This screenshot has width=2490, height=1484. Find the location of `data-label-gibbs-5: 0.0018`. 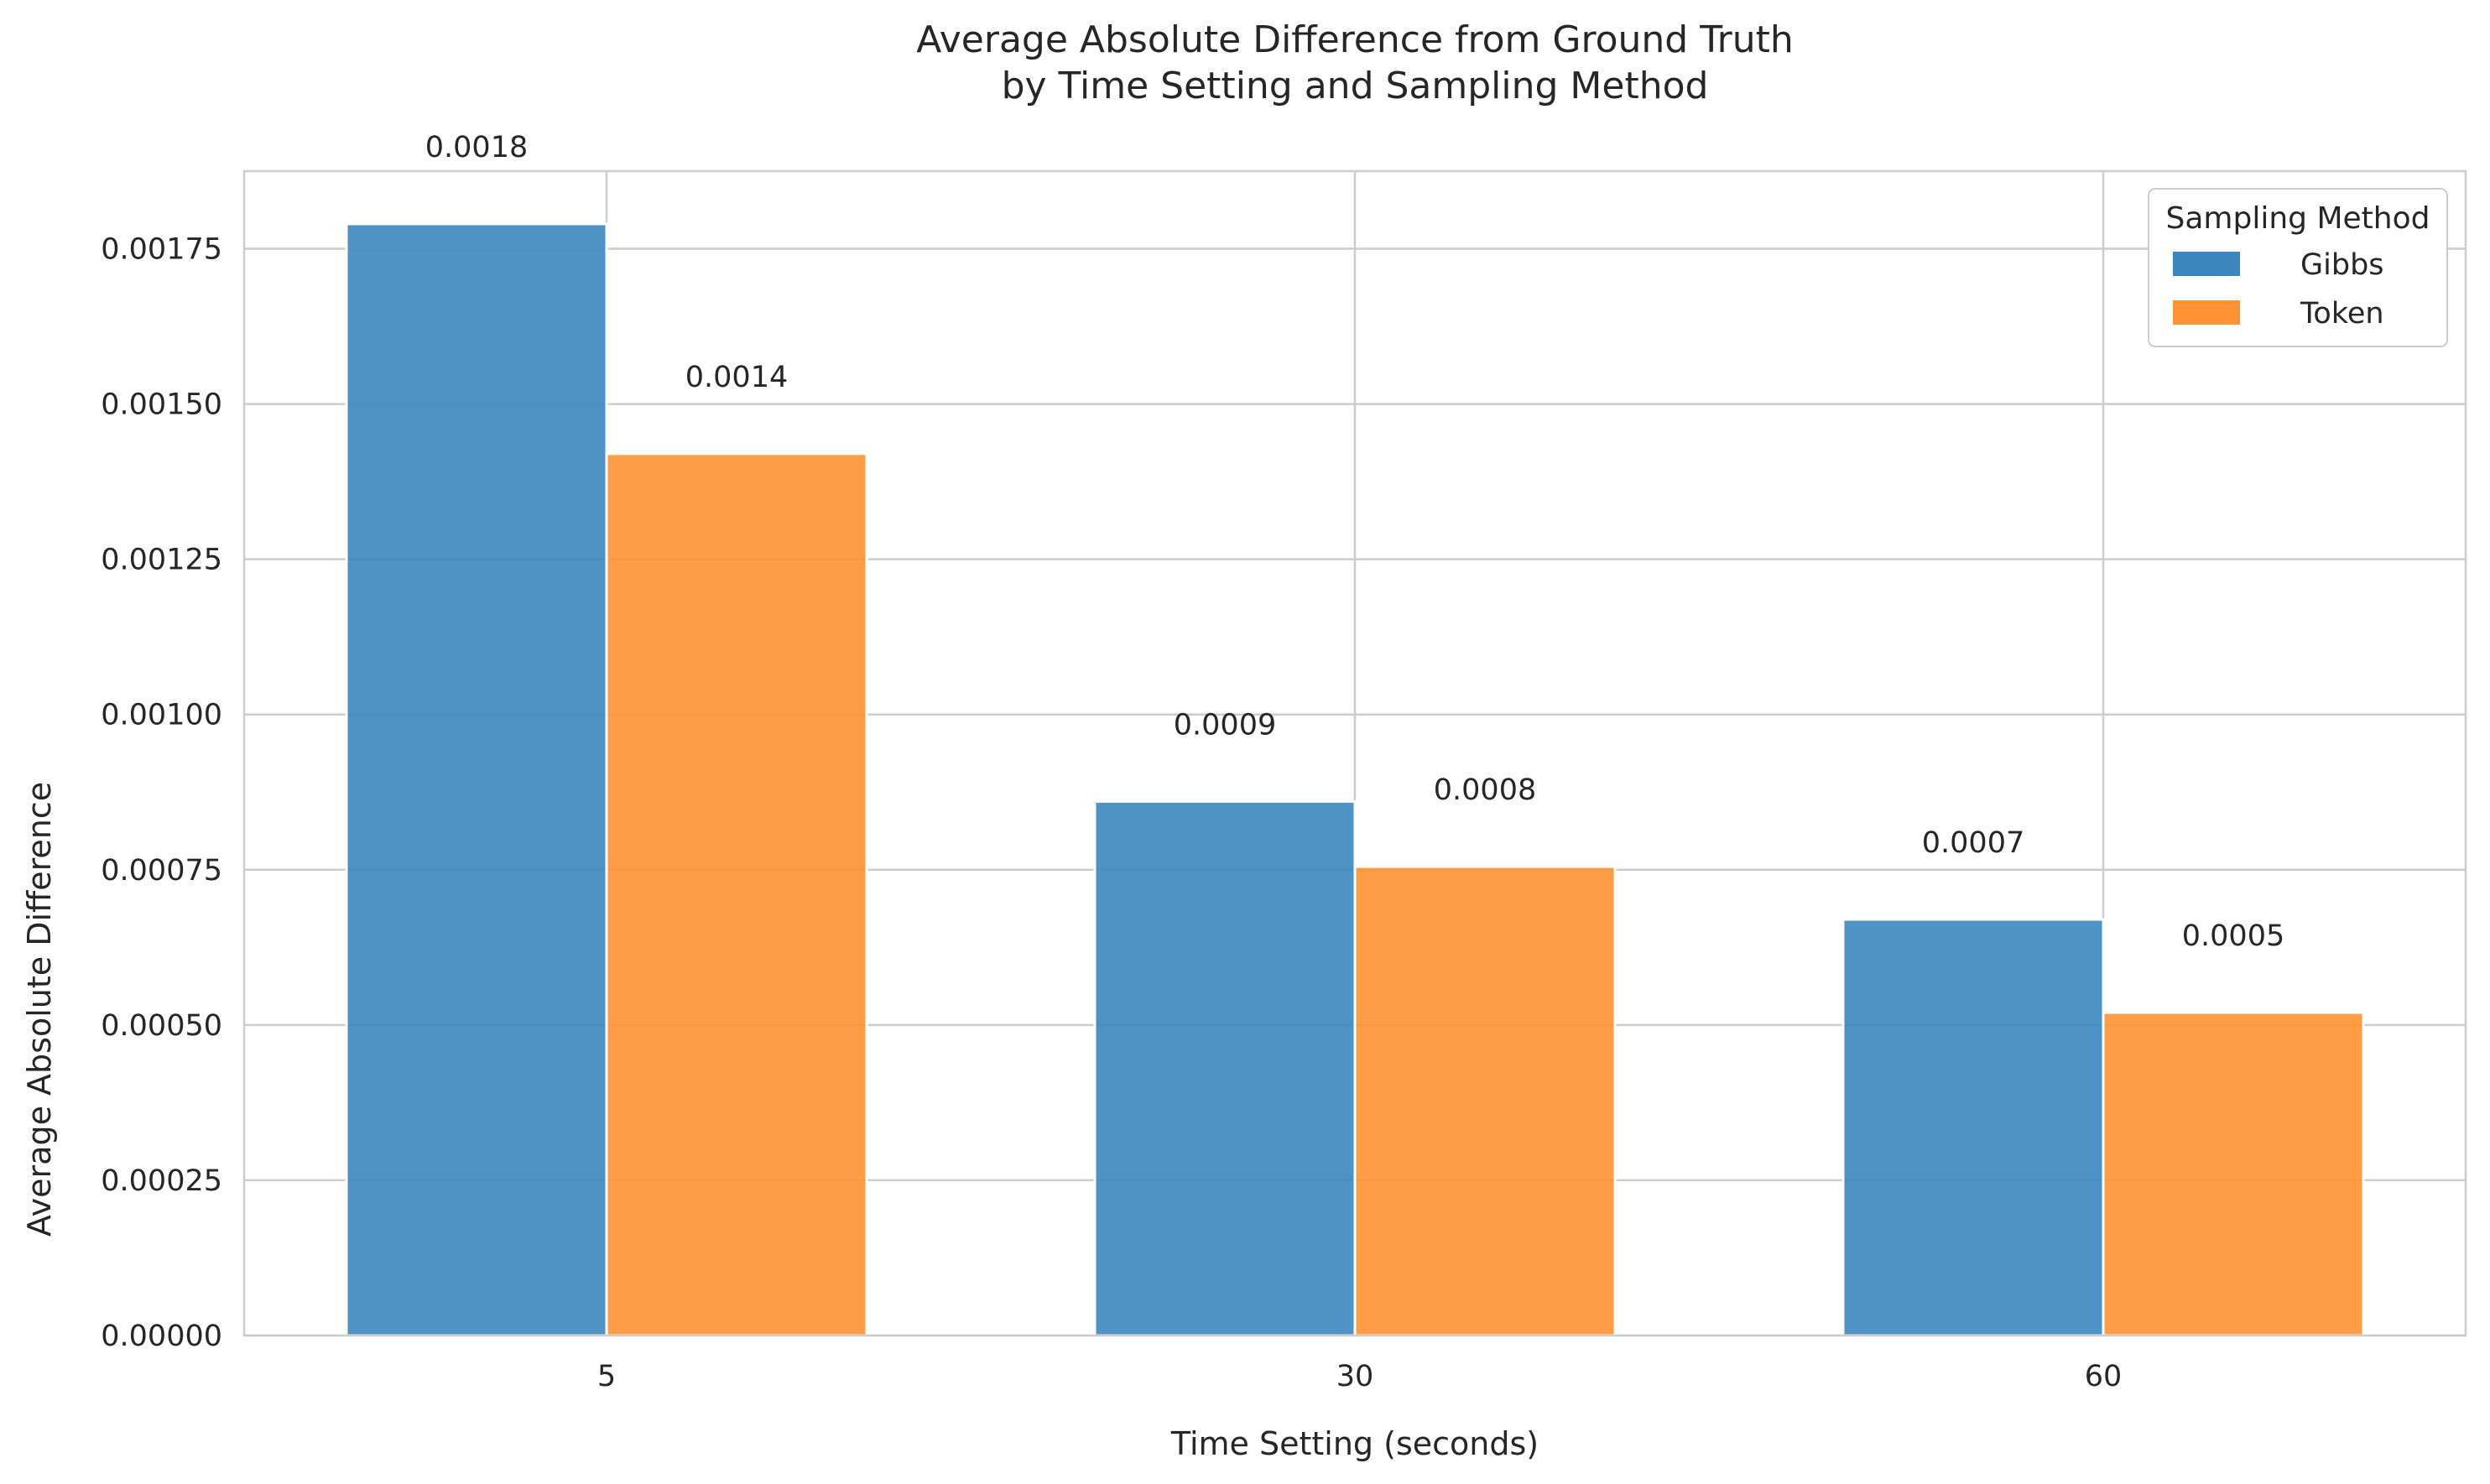

data-label-gibbs-5: 0.0018 is located at coordinates (476, 147).